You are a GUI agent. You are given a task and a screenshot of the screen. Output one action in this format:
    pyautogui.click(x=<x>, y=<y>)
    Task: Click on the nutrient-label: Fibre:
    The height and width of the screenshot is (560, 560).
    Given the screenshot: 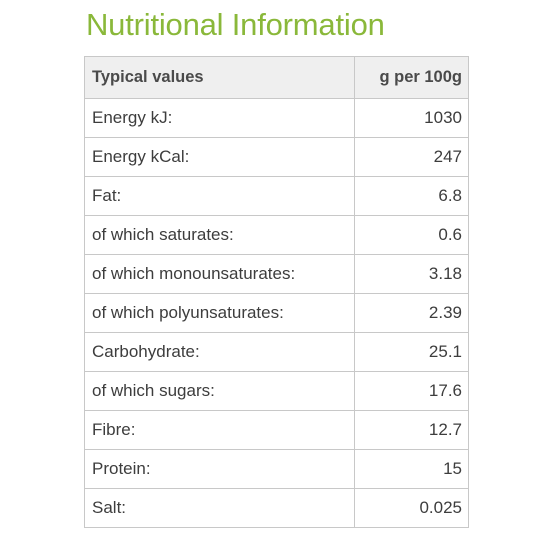 What is the action you would take?
    pyautogui.click(x=219, y=430)
    